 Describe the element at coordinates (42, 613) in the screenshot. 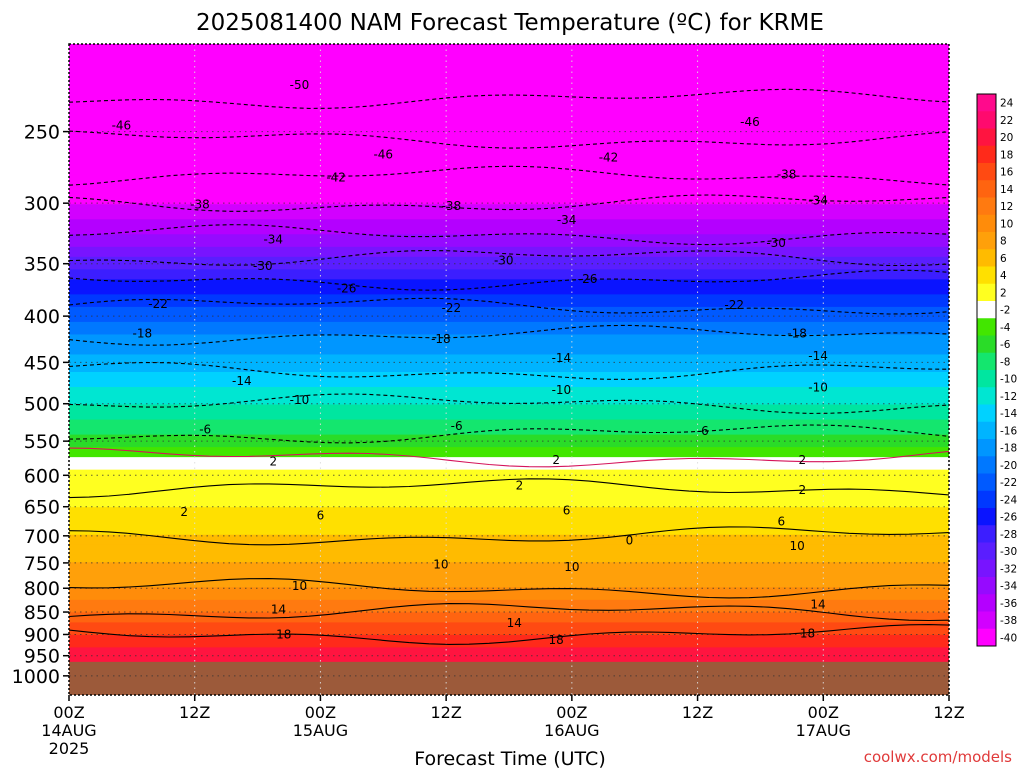

I see `y-tick-label: 850` at that location.